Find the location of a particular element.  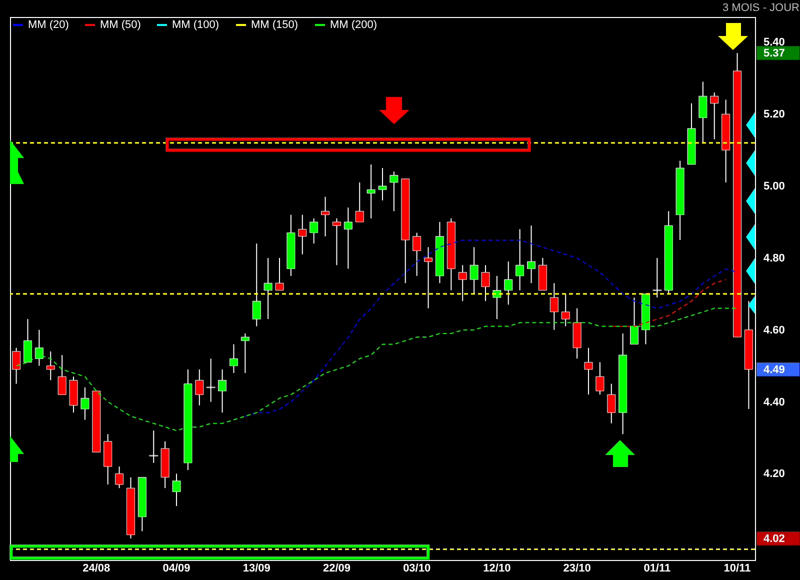

chart-subtitle: 3 MOIS - JOUR is located at coordinates (761, 8).